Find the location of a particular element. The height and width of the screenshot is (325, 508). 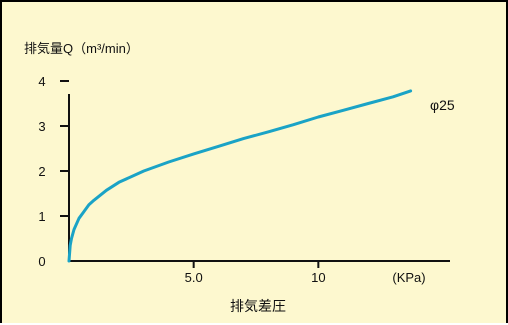

x-axis-label: 排気差圧 is located at coordinates (258, 306).